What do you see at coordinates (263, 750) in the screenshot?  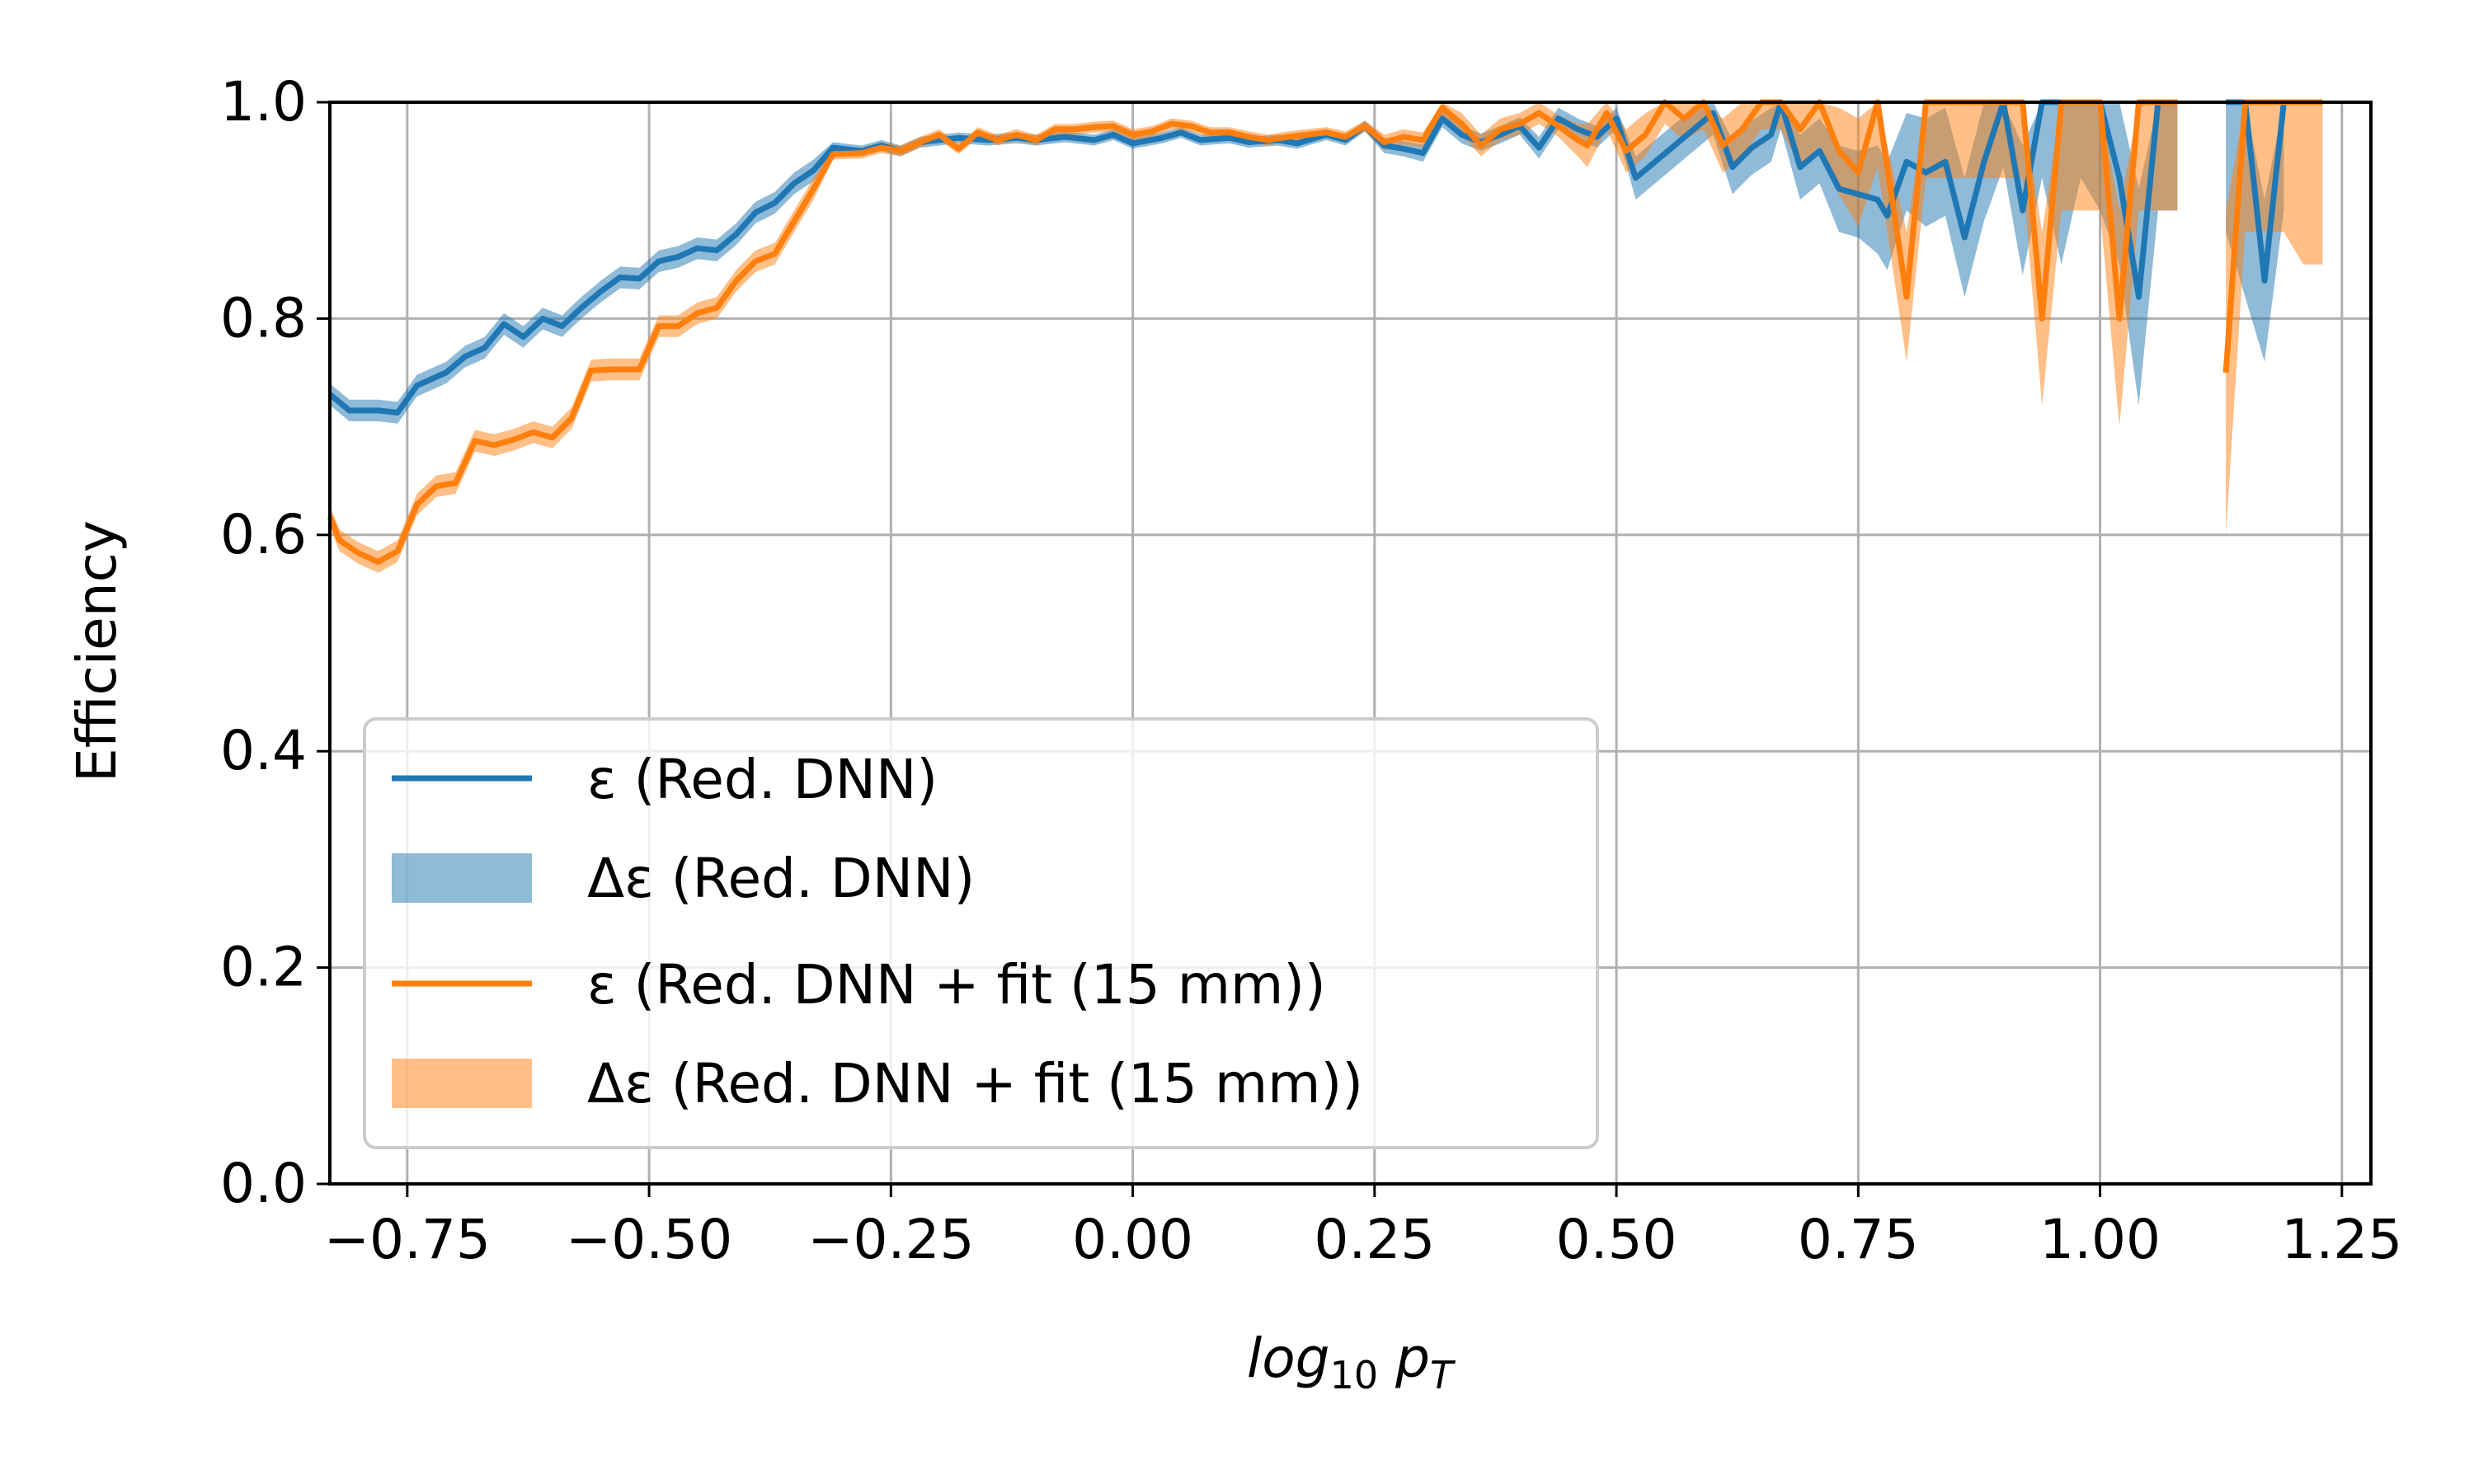 I see `y-tick-label: 0.4` at bounding box center [263, 750].